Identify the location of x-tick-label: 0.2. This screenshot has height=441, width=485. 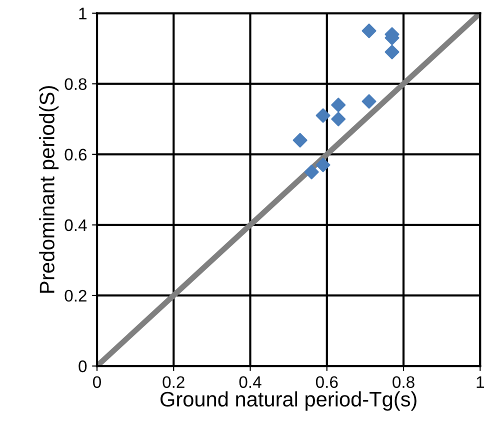
(173, 382).